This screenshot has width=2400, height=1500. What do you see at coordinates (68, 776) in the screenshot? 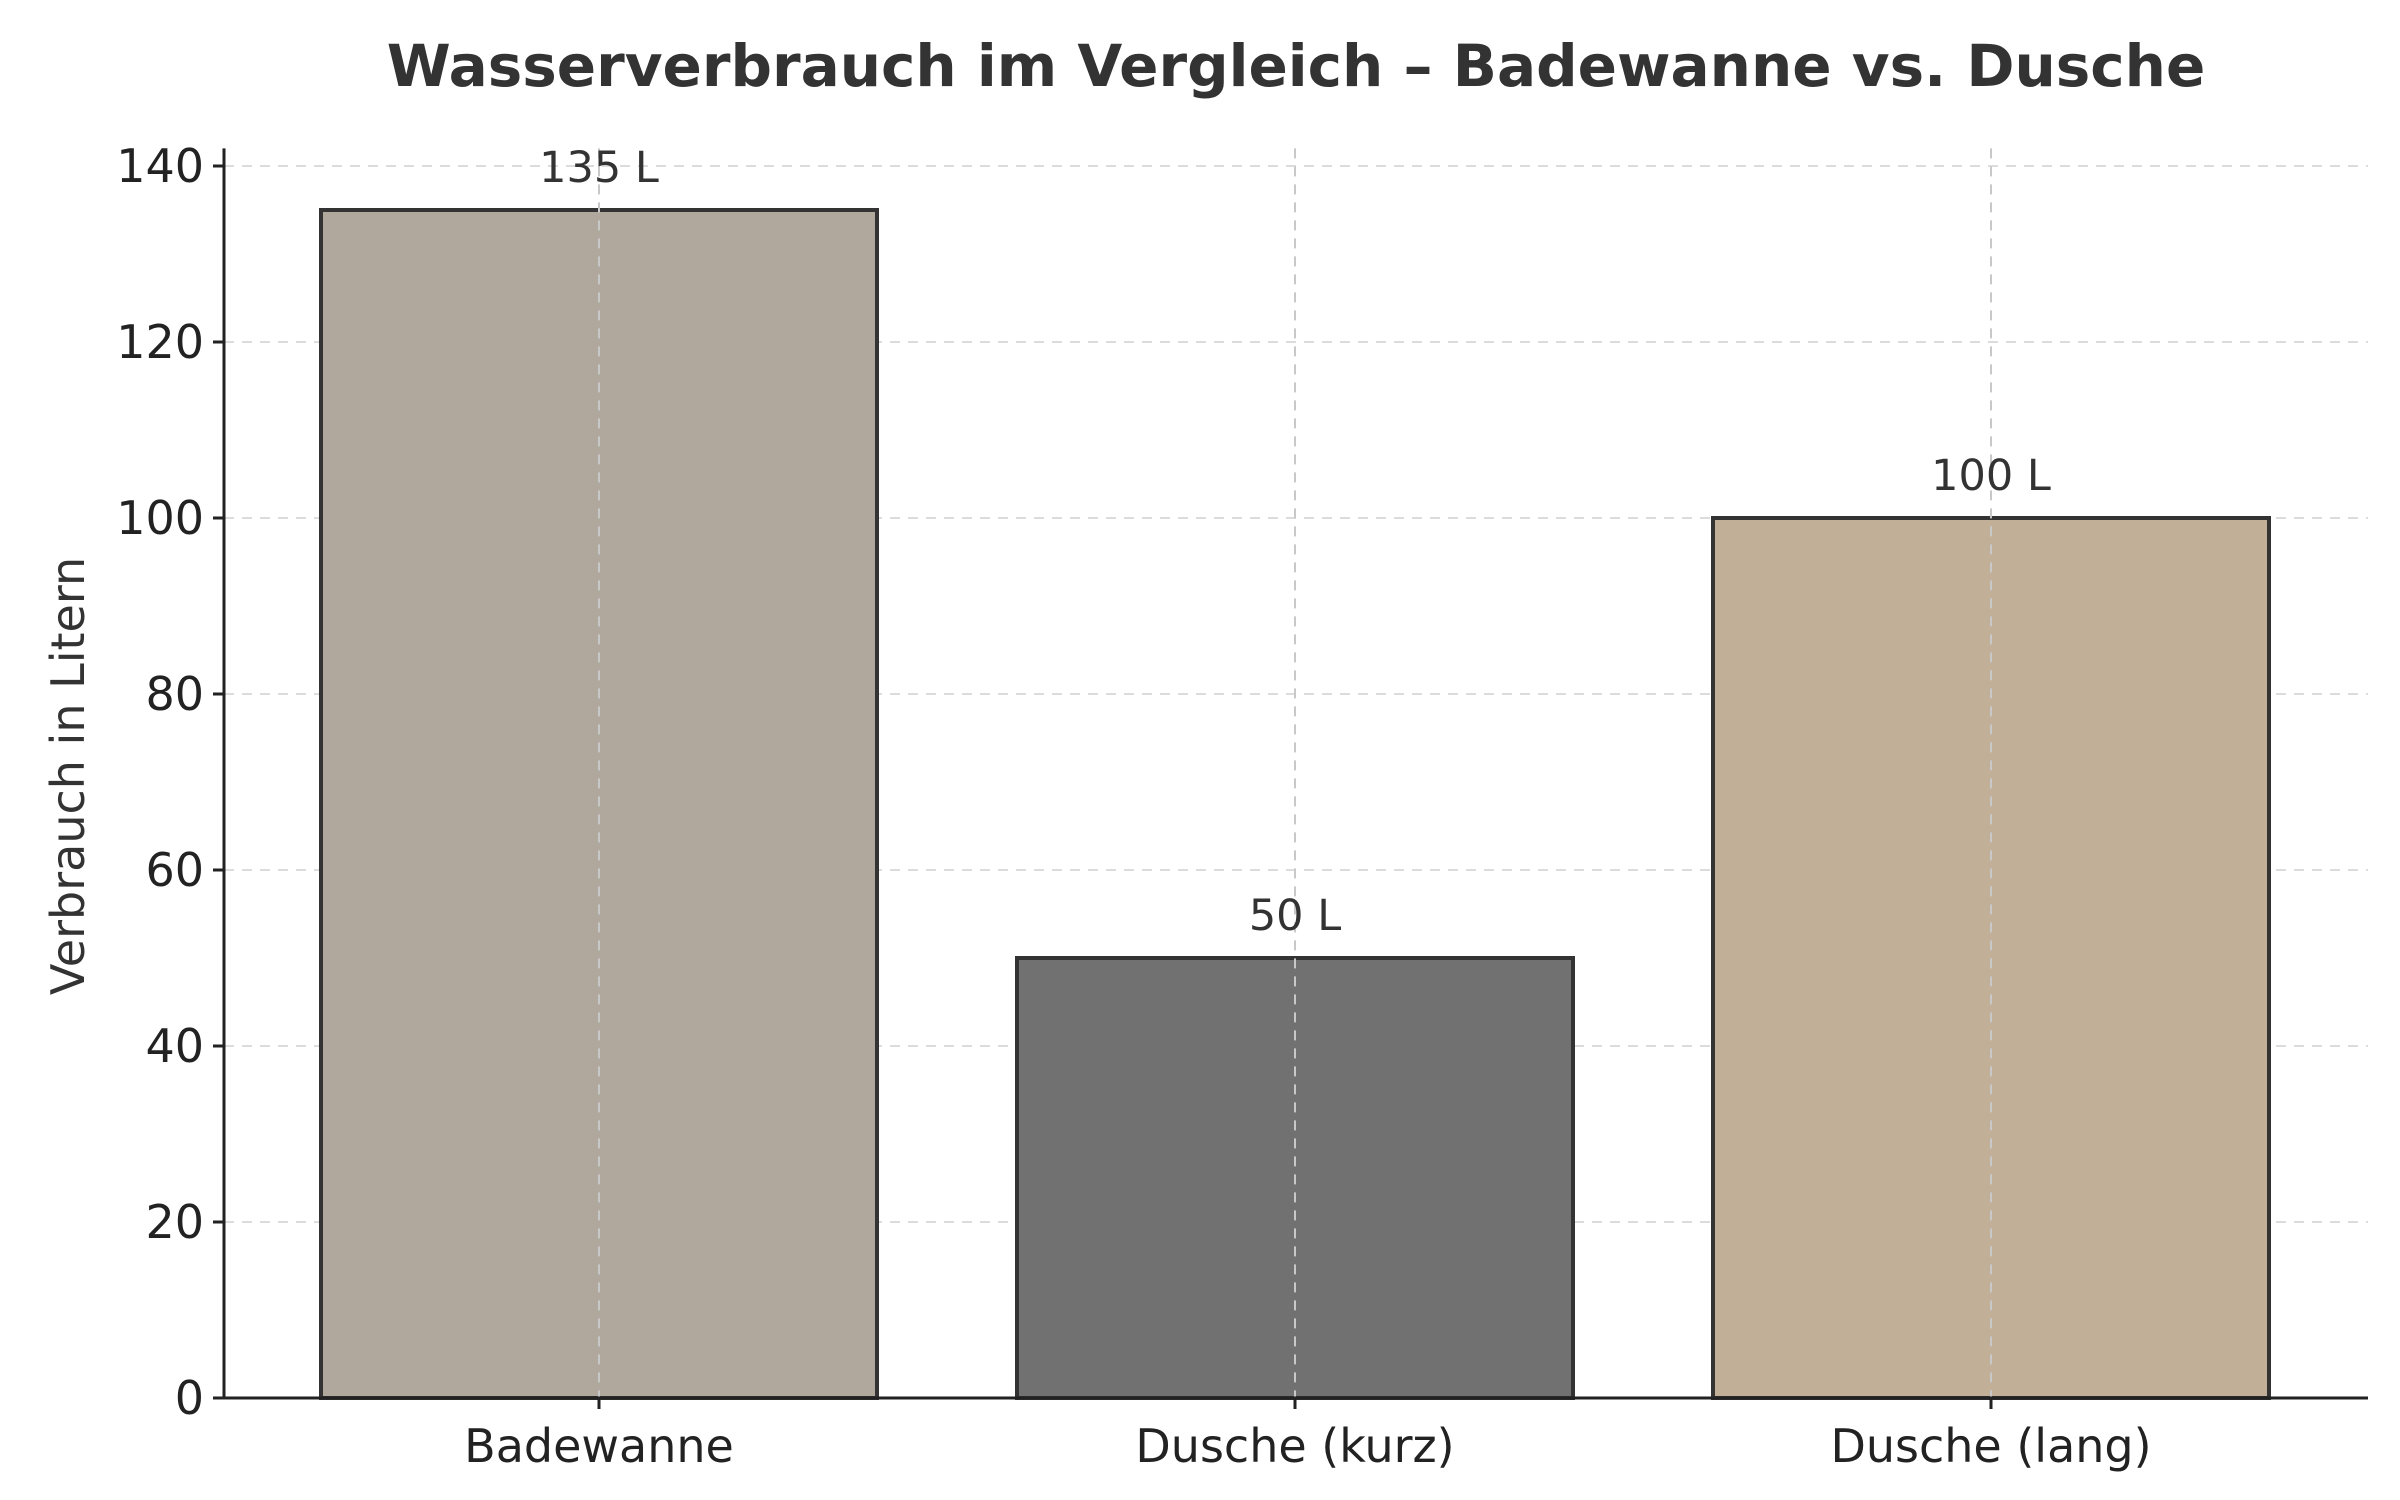
I see `y-axis-label: Verbrauch in Litern` at bounding box center [68, 776].